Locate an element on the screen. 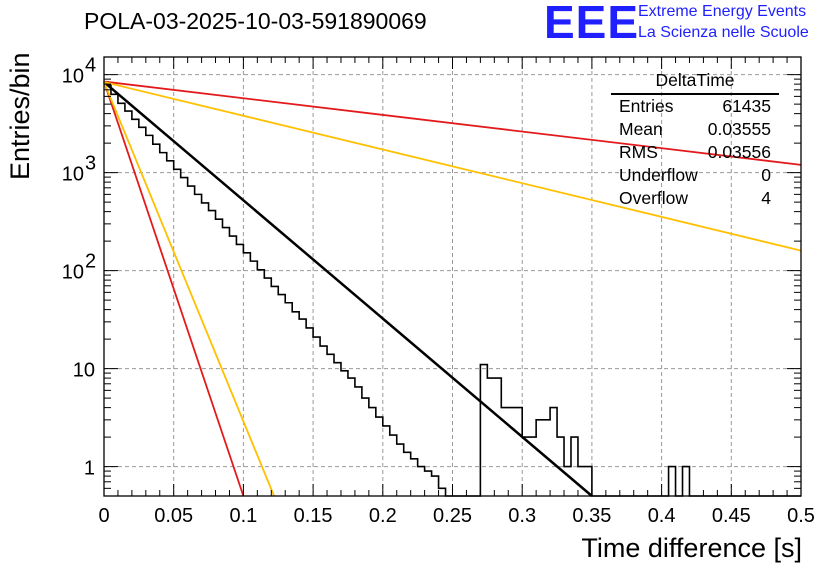  curve-orange-fast is located at coordinates (189, 289).